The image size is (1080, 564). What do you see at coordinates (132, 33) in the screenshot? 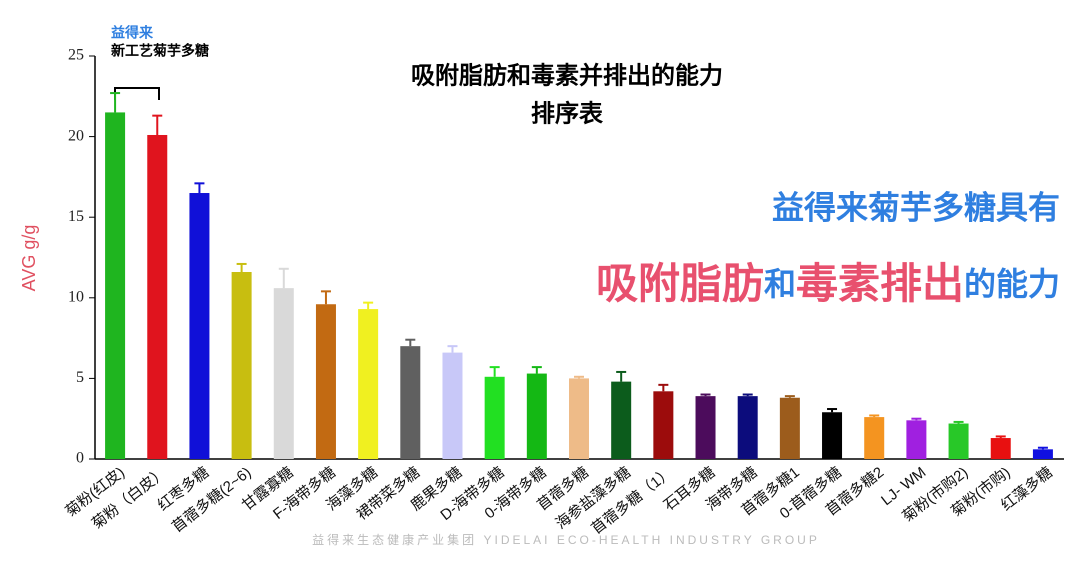
I see `bracket-label: 益得来` at bounding box center [132, 33].